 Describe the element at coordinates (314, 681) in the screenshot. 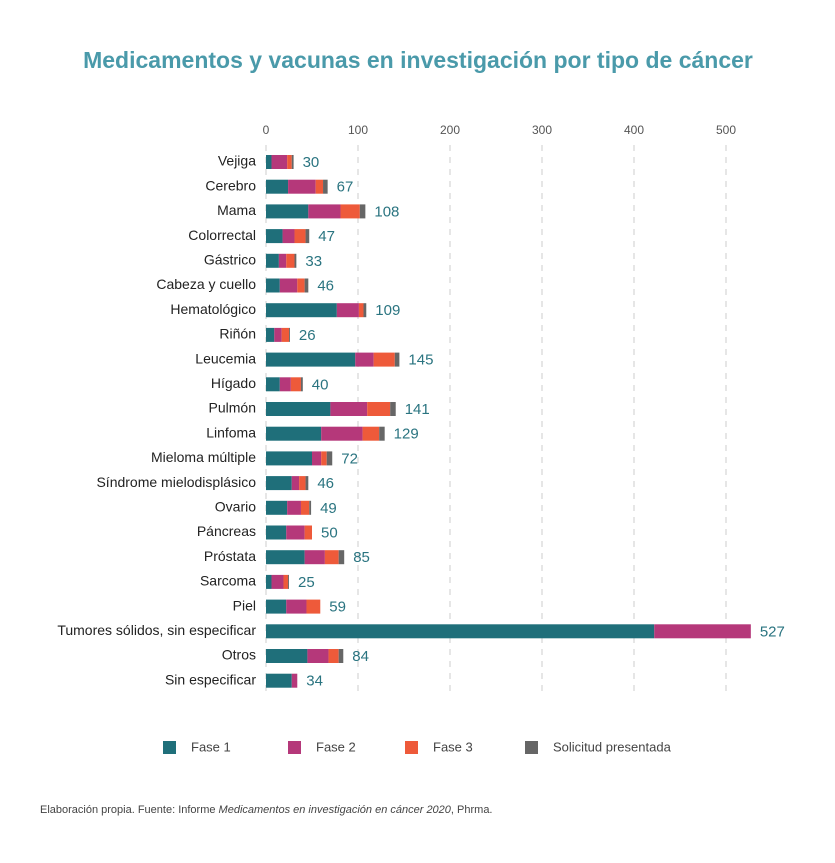

I see `total-label: 34` at that location.